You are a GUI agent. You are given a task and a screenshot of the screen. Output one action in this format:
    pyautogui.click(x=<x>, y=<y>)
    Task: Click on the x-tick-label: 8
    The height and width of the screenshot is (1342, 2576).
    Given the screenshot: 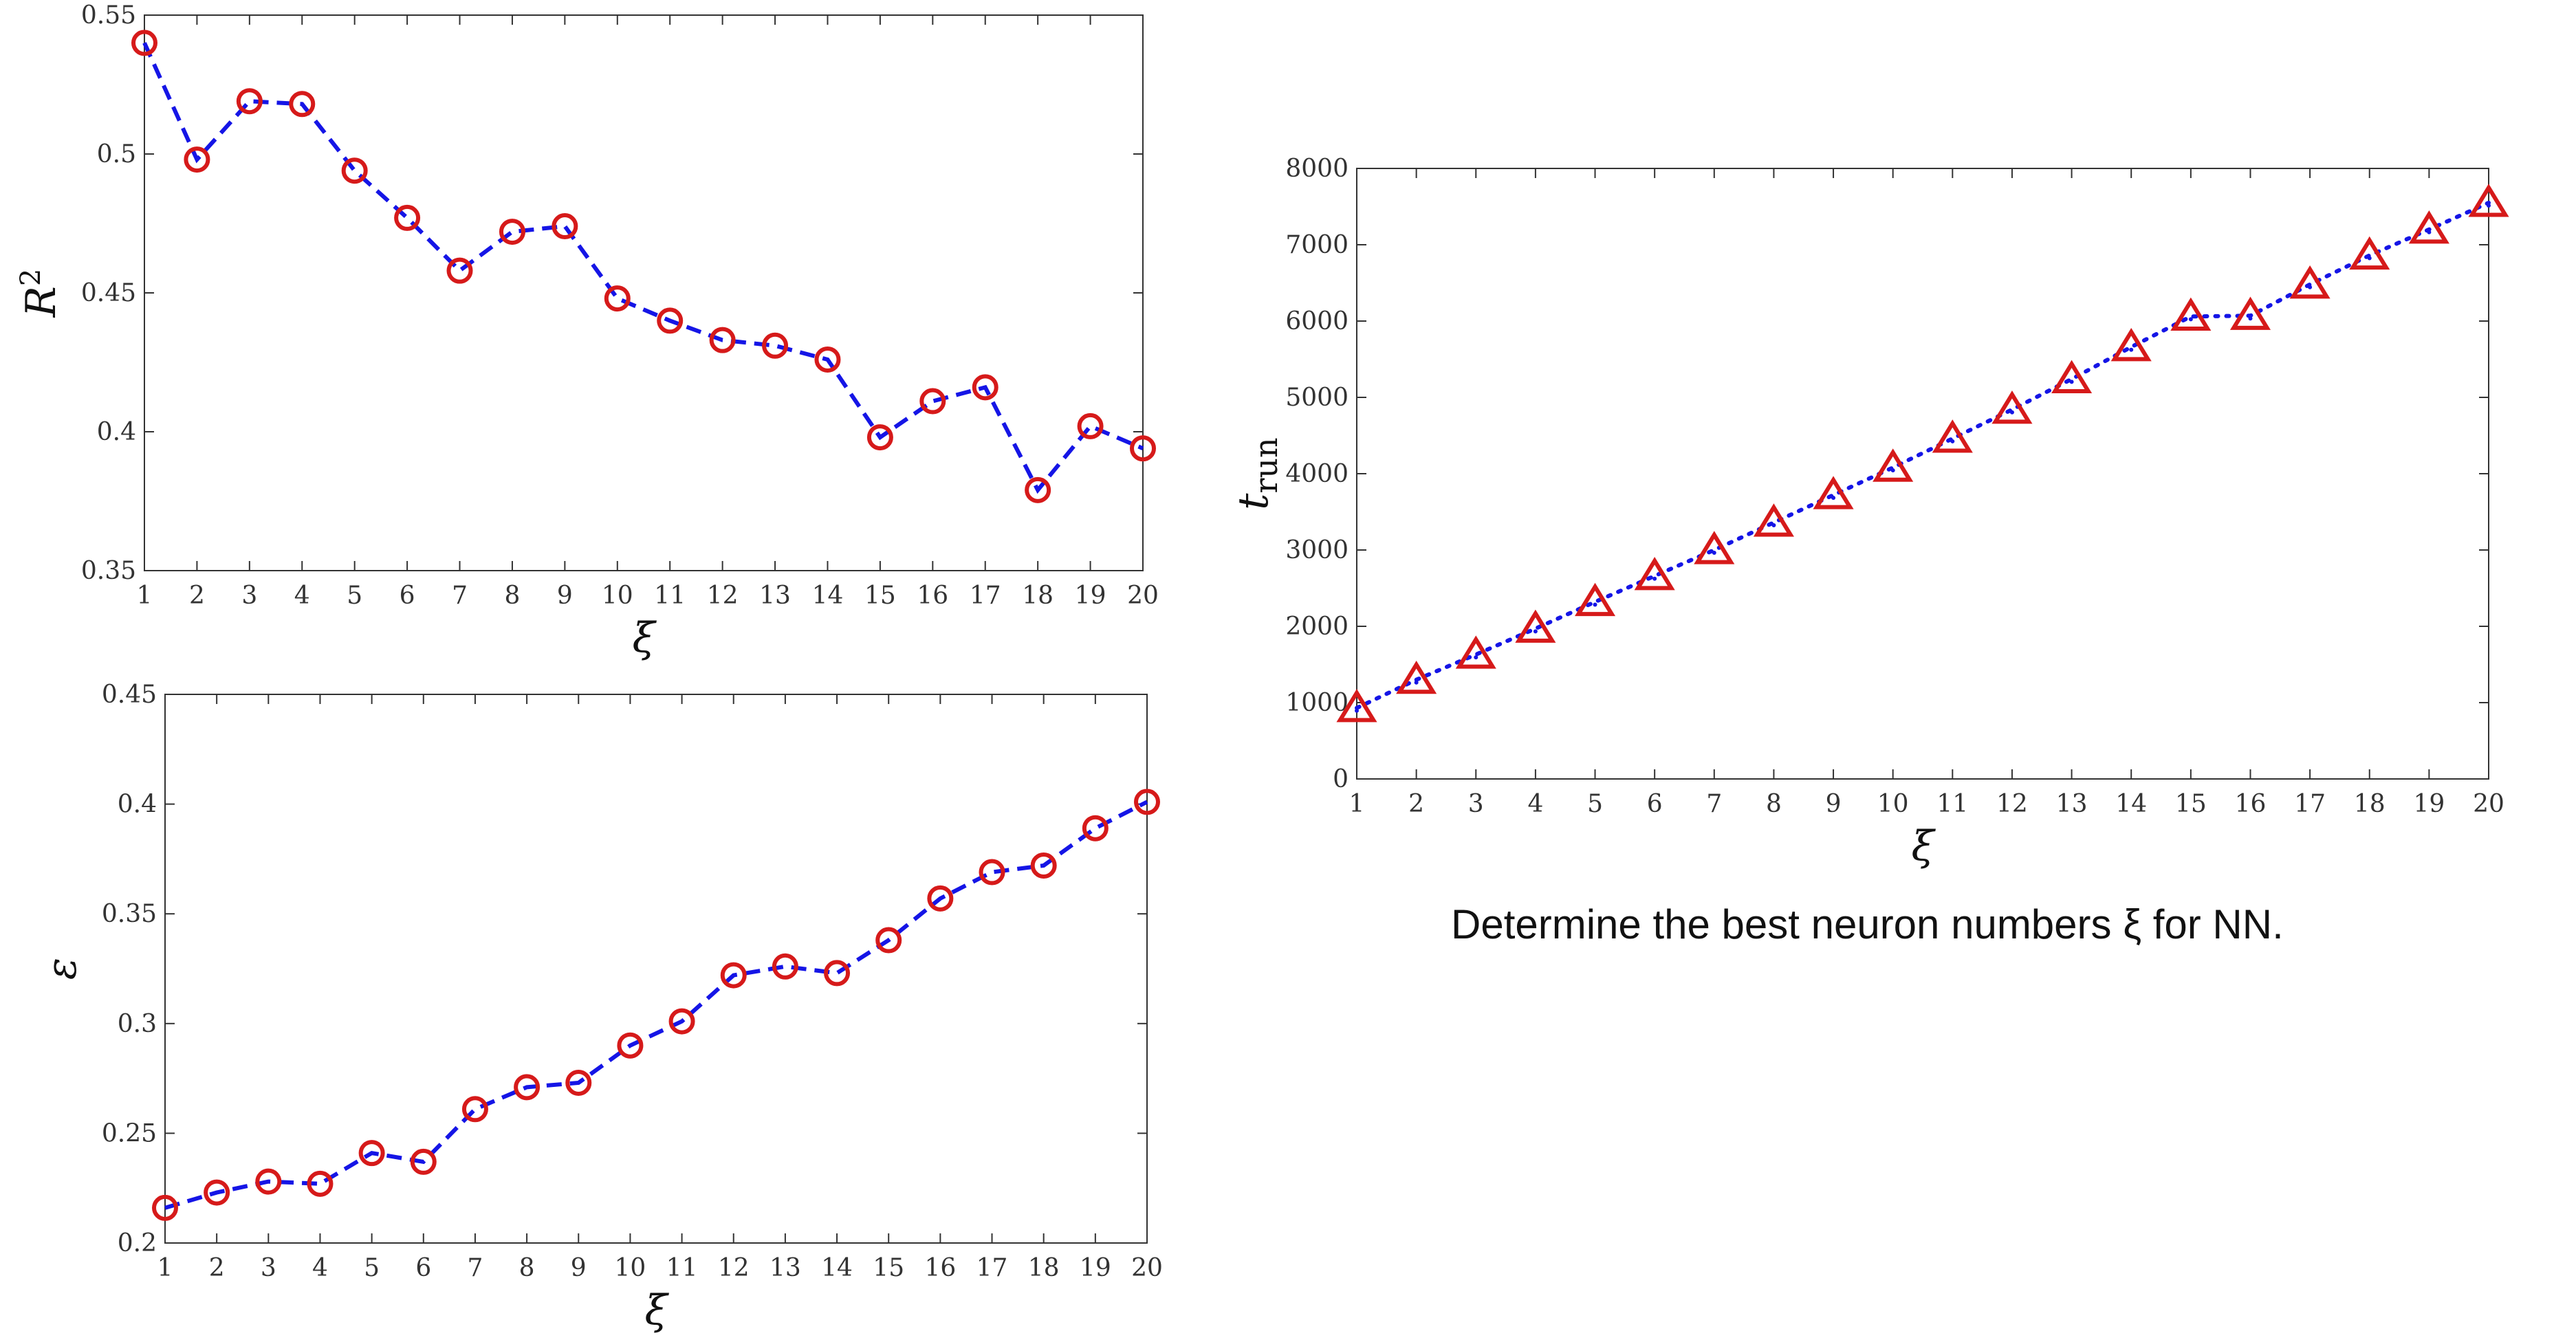 What is the action you would take?
    pyautogui.click(x=512, y=596)
    